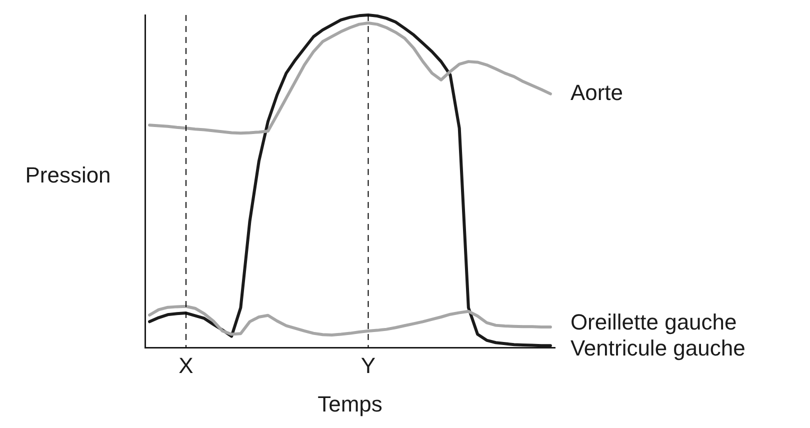 The height and width of the screenshot is (428, 810). I want to click on x-tick-label: Y, so click(368, 365).